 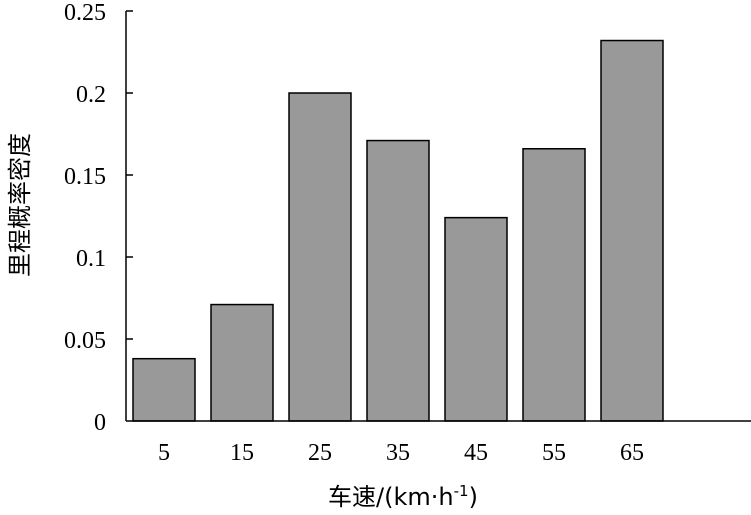 What do you see at coordinates (554, 453) in the screenshot?
I see `x-tick-label-55: 55` at bounding box center [554, 453].